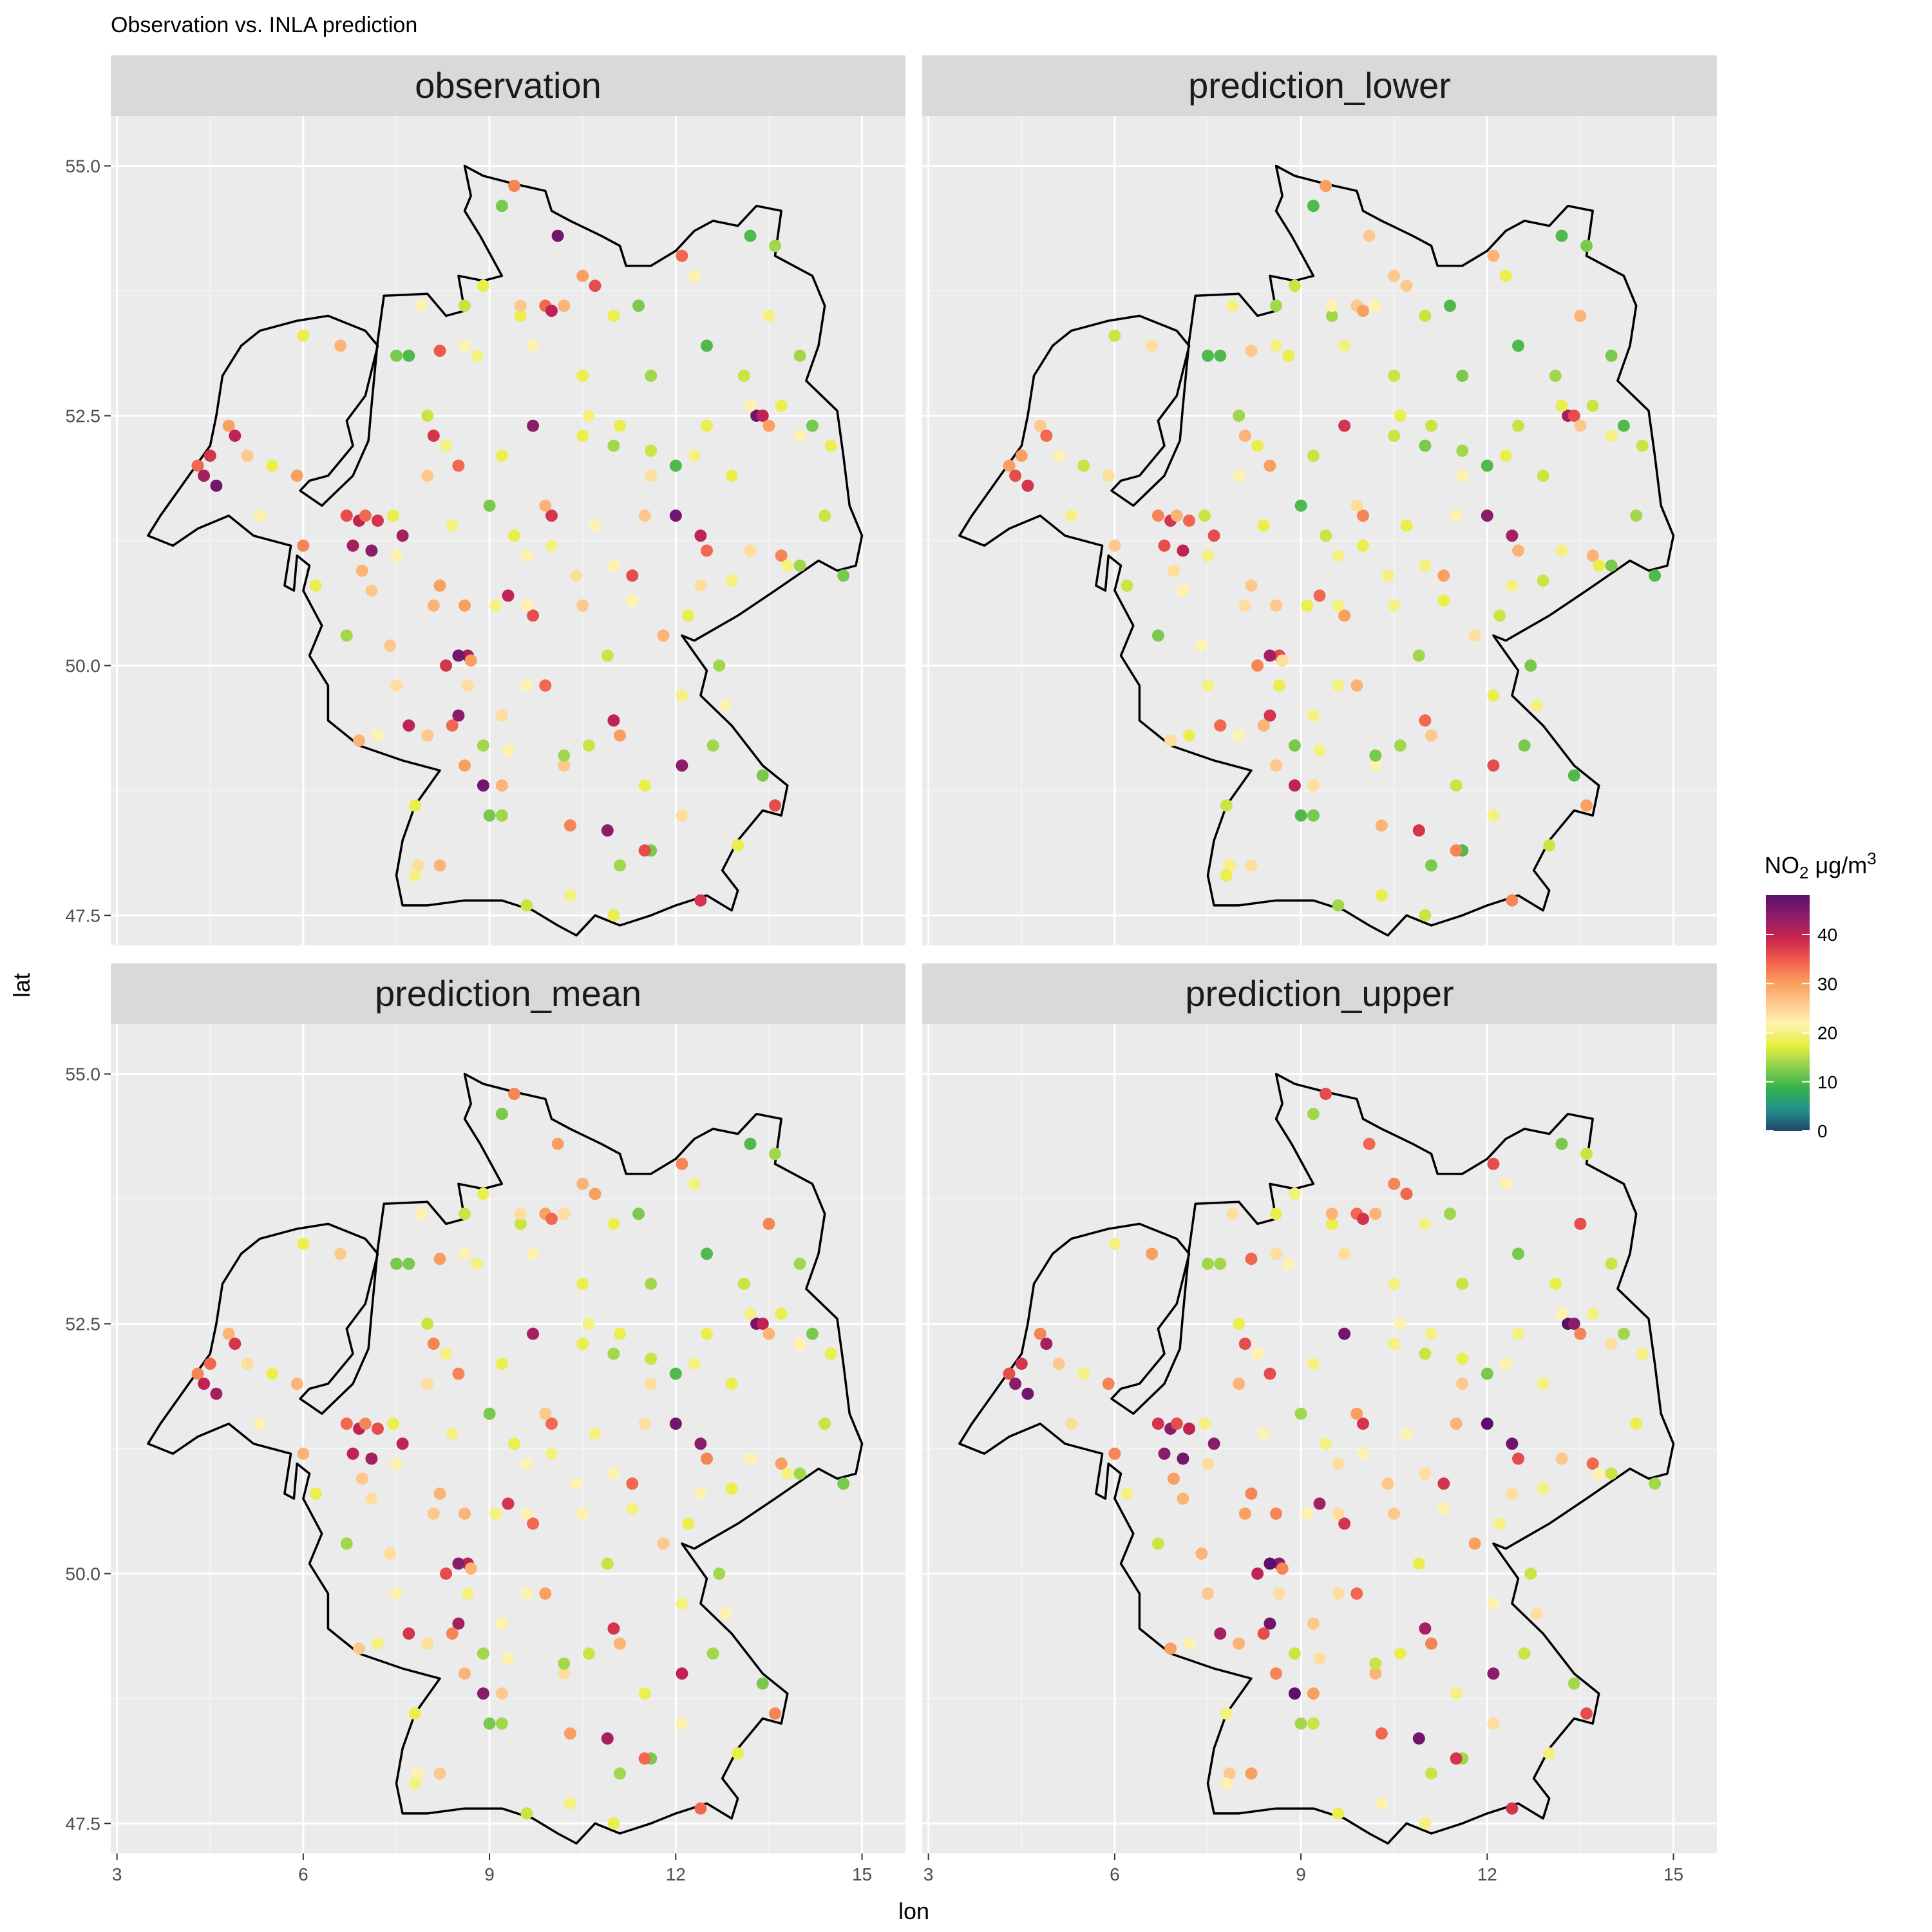 The width and height of the screenshot is (1932, 1932). I want to click on facet-strip, so click(508, 85).